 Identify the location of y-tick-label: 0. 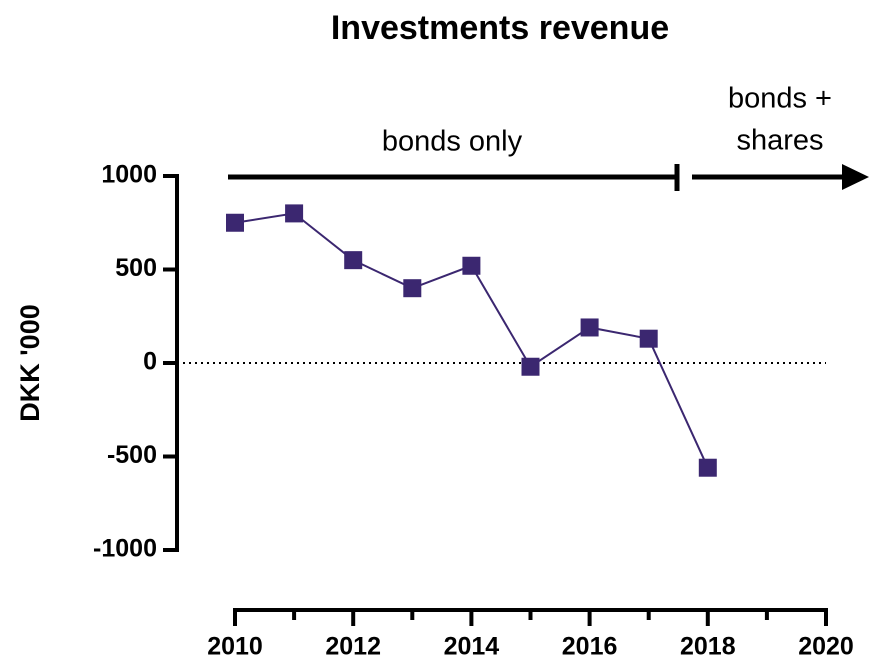
(150, 362).